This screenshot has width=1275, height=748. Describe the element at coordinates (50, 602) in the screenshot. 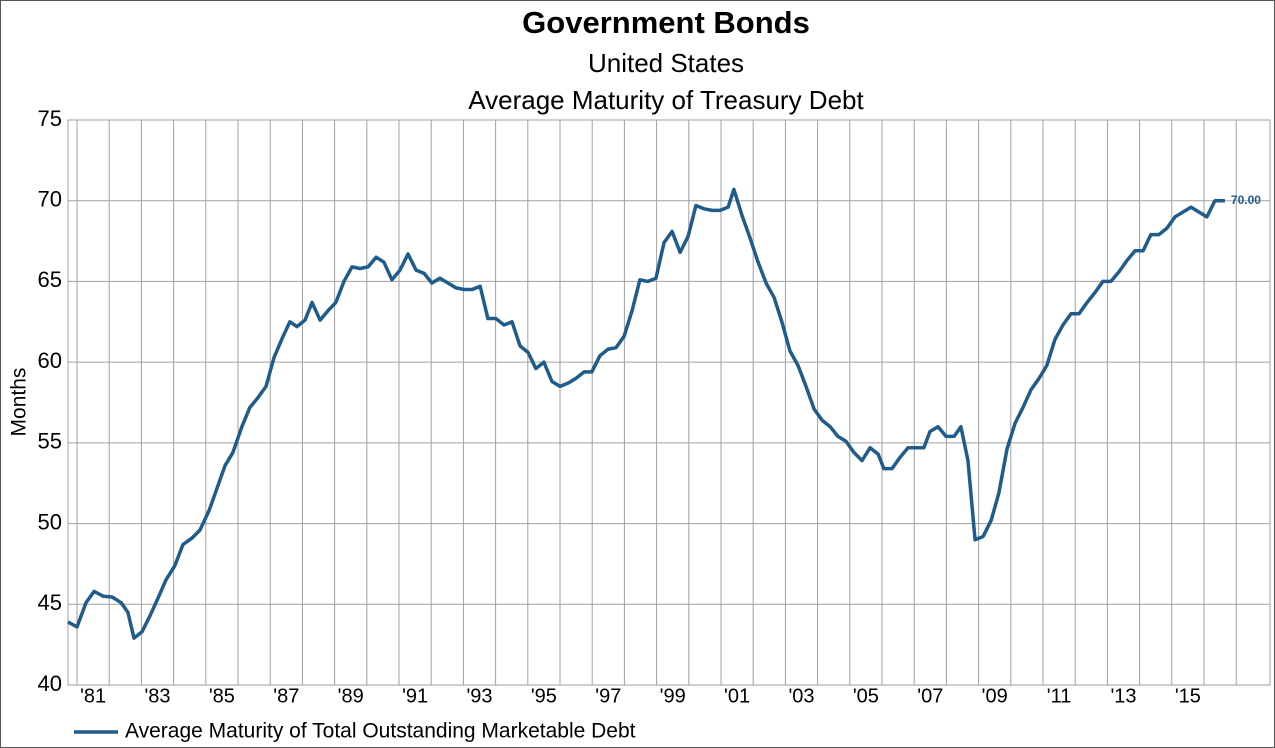

I see `y-tick-label: 45` at that location.